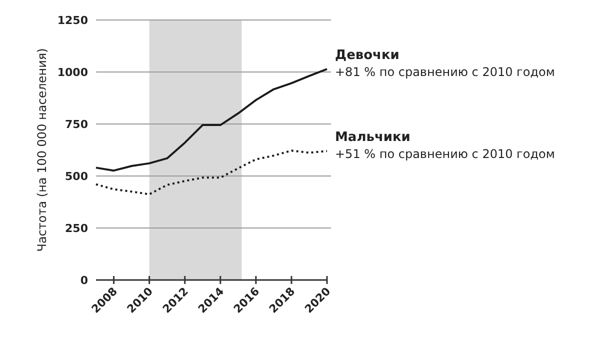  I want to click on y-tick-label: 1250, so click(72, 20).